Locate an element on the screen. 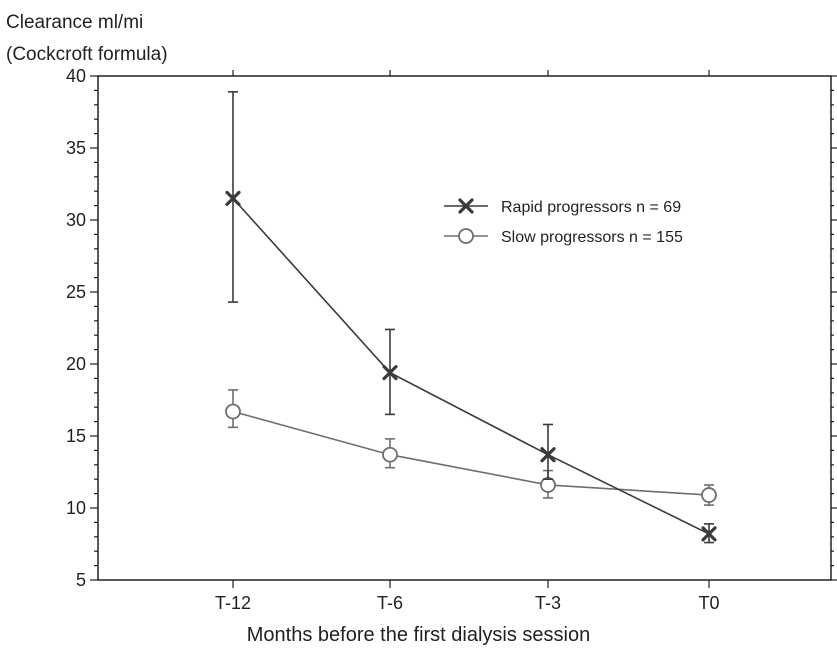 This screenshot has height=650, width=837. slow-series-line is located at coordinates (471, 453).